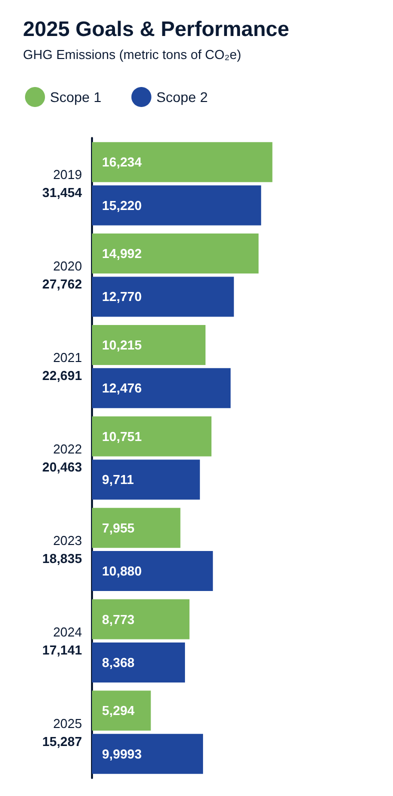  Describe the element at coordinates (122, 296) in the screenshot. I see `data-label: 12,770` at that location.